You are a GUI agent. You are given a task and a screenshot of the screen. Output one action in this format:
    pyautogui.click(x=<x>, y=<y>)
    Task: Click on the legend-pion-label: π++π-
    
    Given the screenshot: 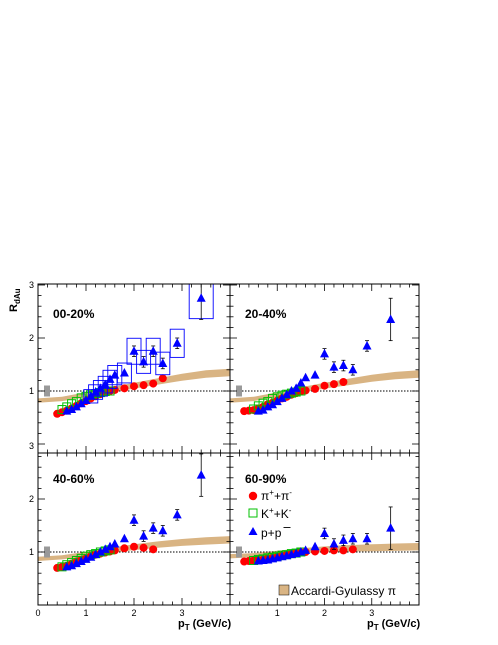 What is the action you would take?
    pyautogui.click(x=276, y=495)
    